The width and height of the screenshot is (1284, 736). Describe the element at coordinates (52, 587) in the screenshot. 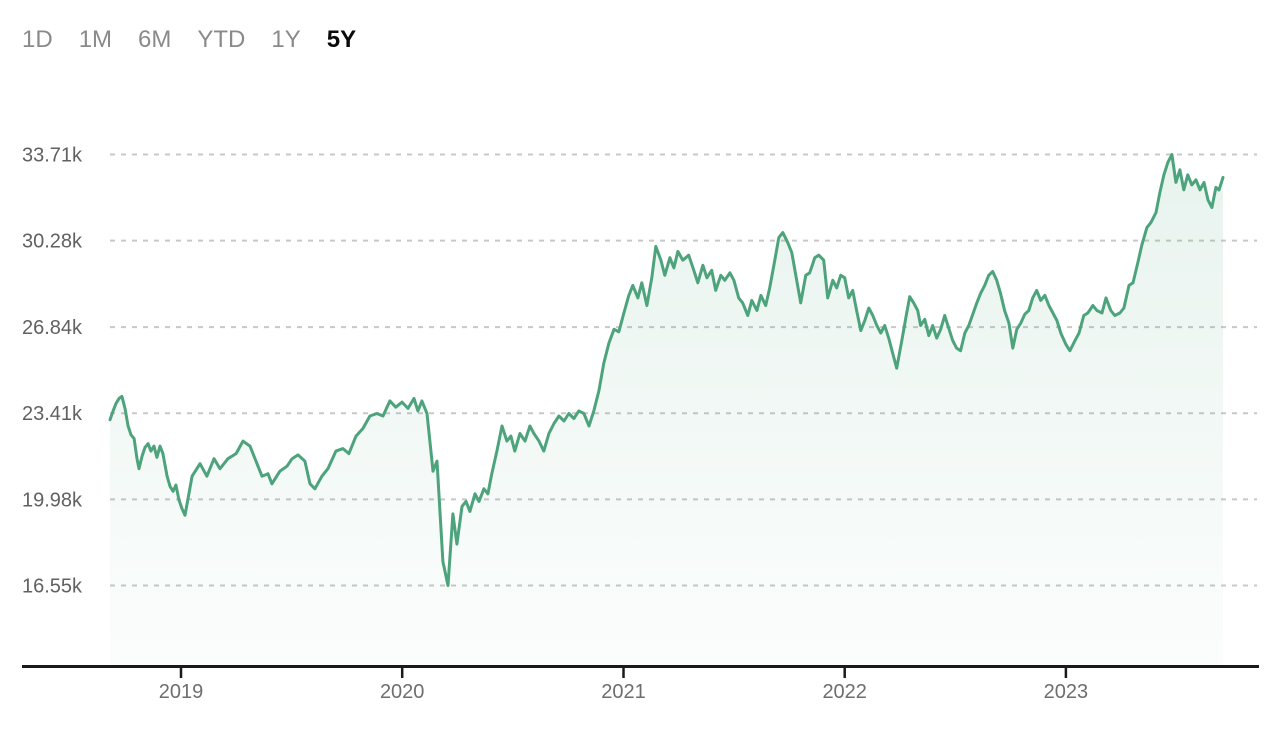

I see `y-axis-label: 16.55k` at that location.